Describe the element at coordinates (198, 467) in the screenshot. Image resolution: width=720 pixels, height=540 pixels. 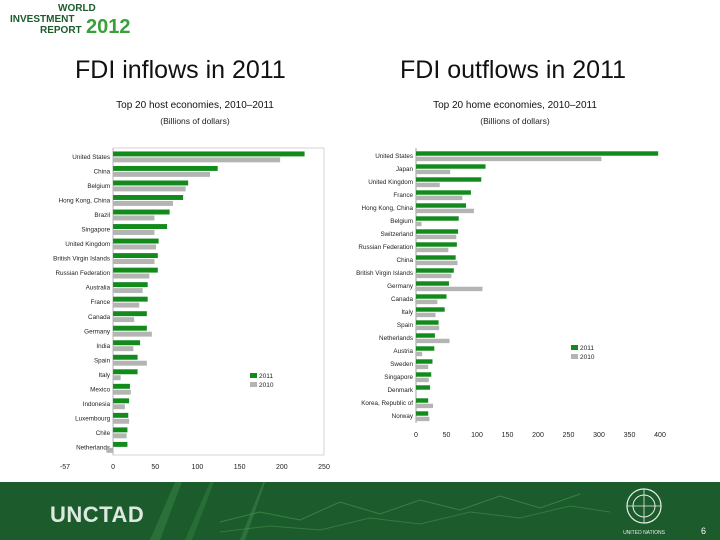
I see `inflows-tick-label: 100` at that location.